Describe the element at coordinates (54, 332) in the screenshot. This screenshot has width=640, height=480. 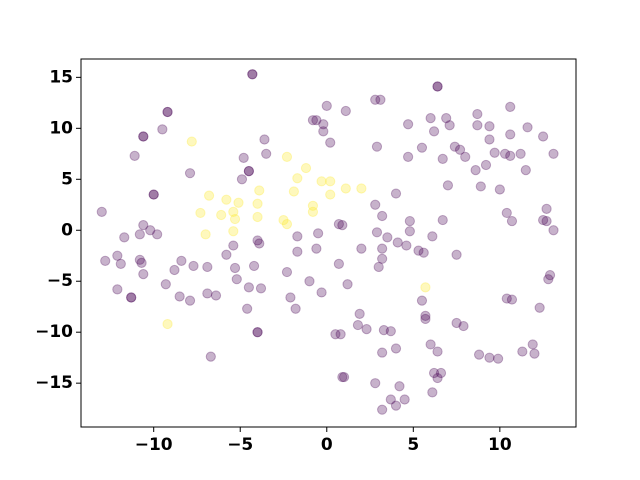
I see `y-tick-label: −10` at that location.